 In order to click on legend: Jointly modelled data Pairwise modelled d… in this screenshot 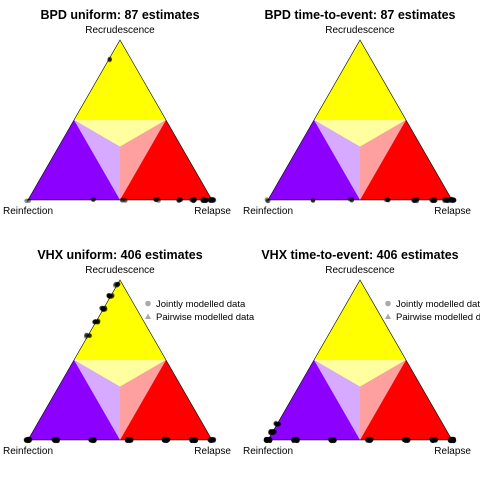, I will do `click(432, 311)`.